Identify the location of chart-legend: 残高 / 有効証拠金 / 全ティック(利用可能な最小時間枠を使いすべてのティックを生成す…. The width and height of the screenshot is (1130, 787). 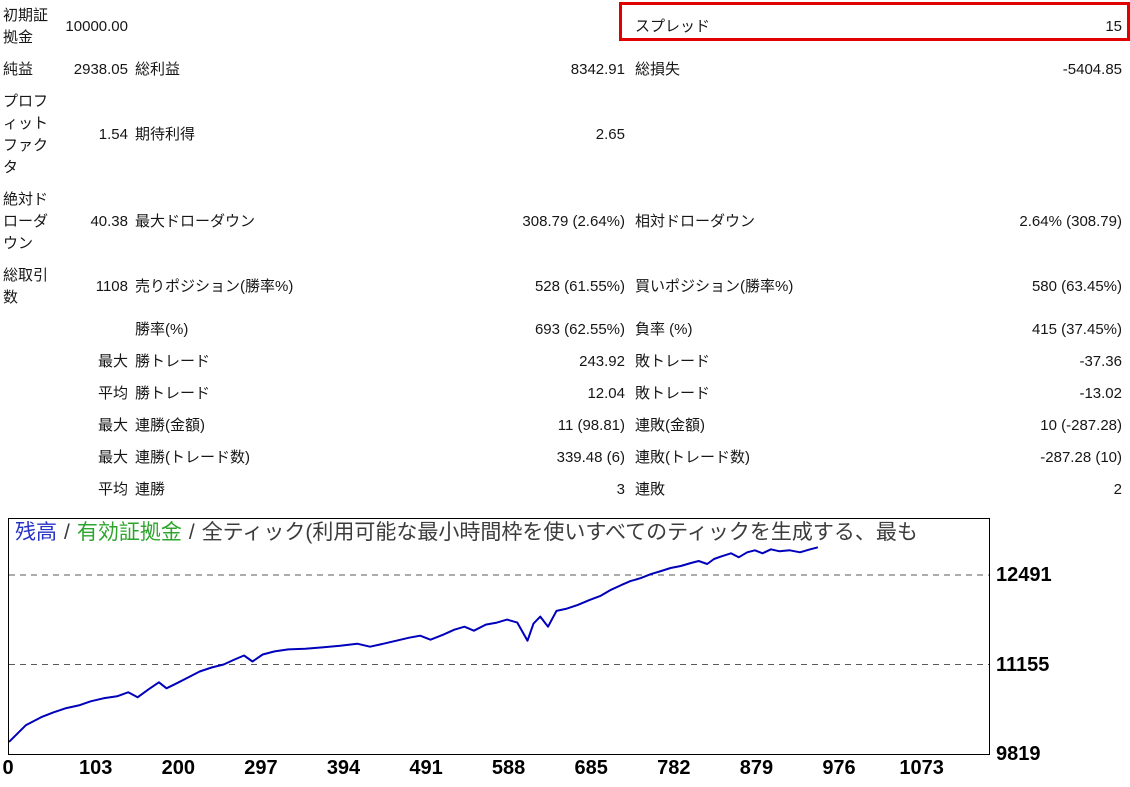
(502, 533).